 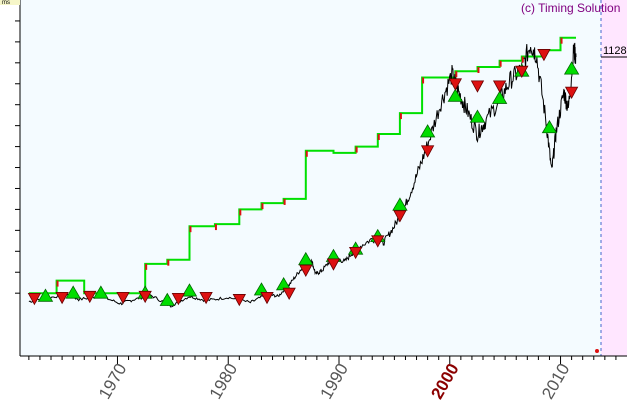 What do you see at coordinates (17, 157) in the screenshot?
I see `y-ticks` at bounding box center [17, 157].